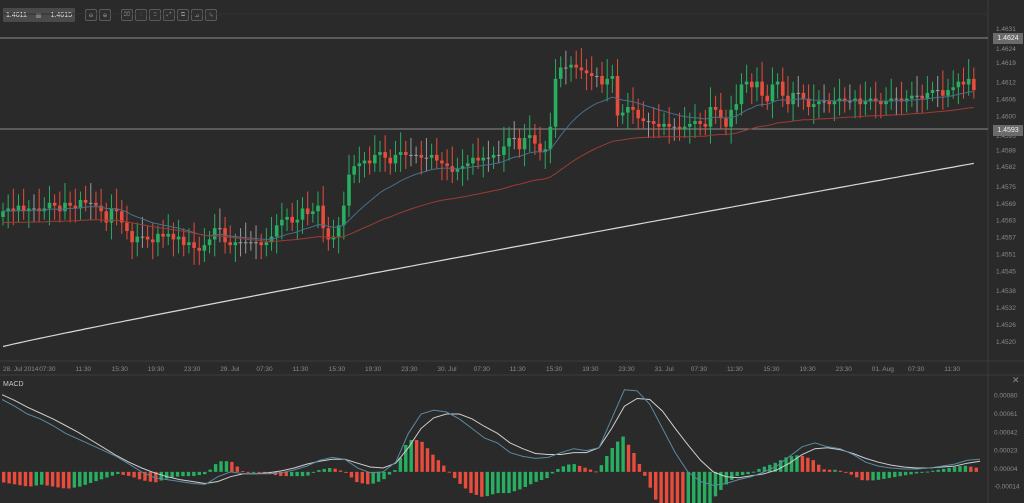 Image resolution: width=1024 pixels, height=503 pixels. What do you see at coordinates (1016, 380) in the screenshot?
I see `close-macd-icon: ✕` at bounding box center [1016, 380].